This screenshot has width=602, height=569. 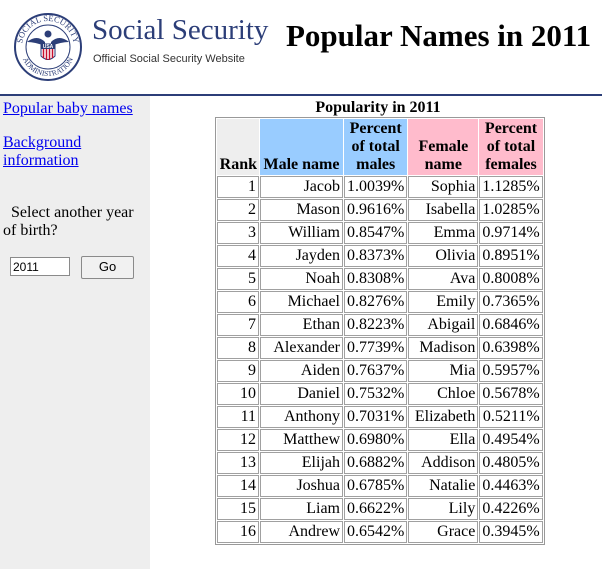 I want to click on table-row: 14 Joshua 0.6785% Natalie 0.4463%, so click(x=380, y=486).